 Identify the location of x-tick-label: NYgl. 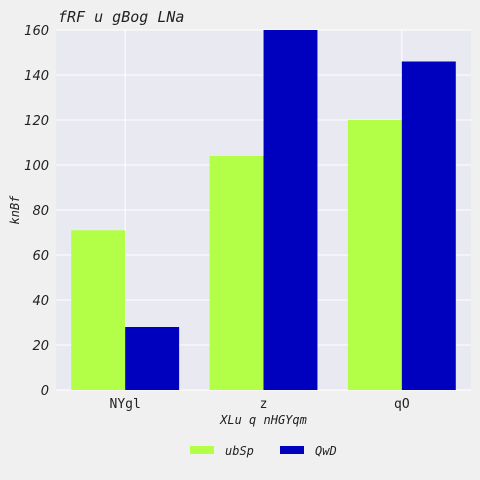
(125, 404).